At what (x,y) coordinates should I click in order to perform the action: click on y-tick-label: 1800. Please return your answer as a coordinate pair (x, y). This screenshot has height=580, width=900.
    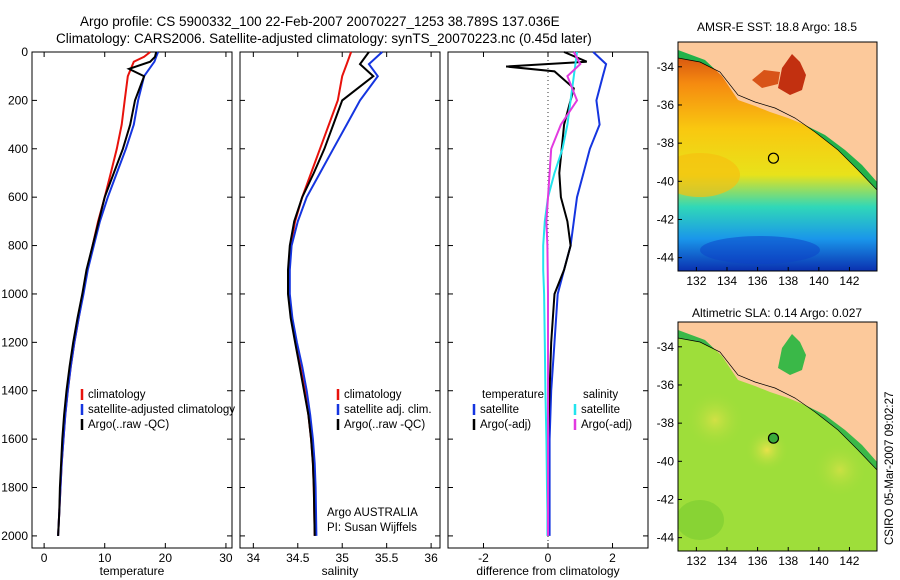
    Looking at the image, I should click on (14, 488).